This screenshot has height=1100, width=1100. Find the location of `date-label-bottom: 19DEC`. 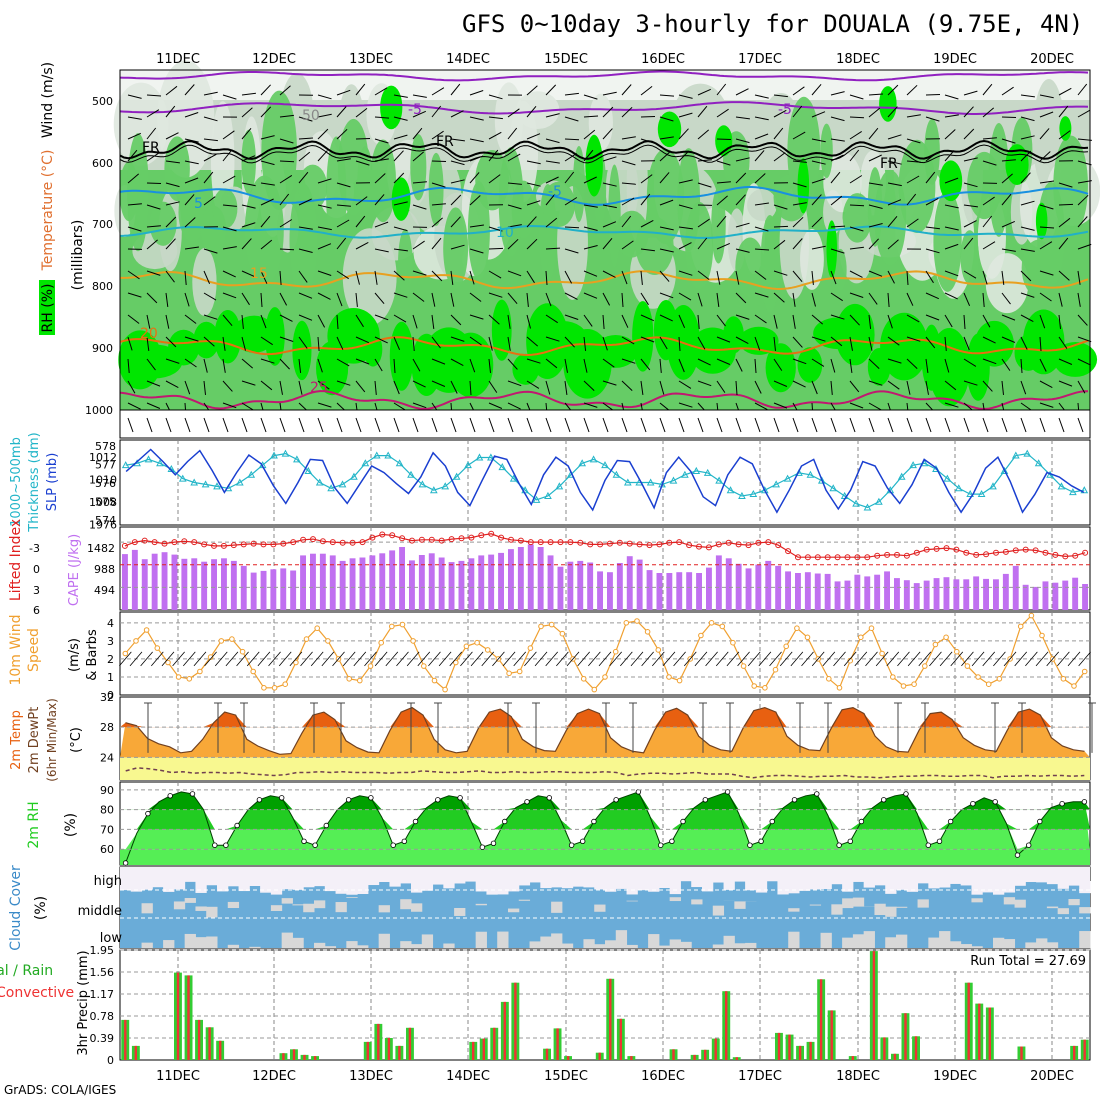

date-label-bottom: 19DEC is located at coordinates (955, 1076).